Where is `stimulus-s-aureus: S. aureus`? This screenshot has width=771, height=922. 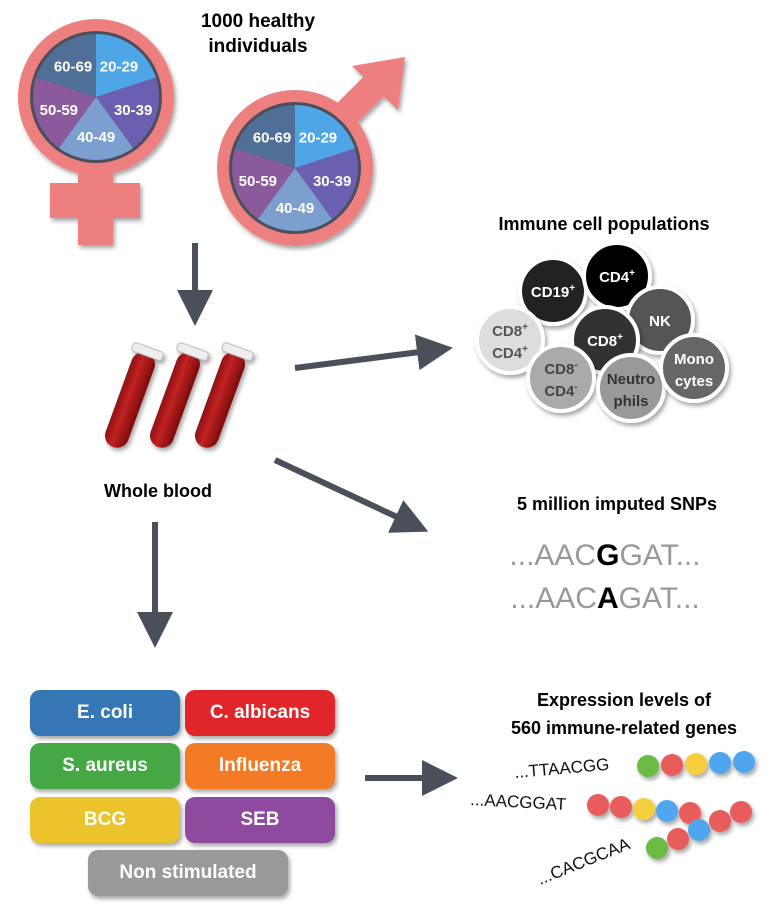
stimulus-s-aureus: S. aureus is located at coordinates (105, 766).